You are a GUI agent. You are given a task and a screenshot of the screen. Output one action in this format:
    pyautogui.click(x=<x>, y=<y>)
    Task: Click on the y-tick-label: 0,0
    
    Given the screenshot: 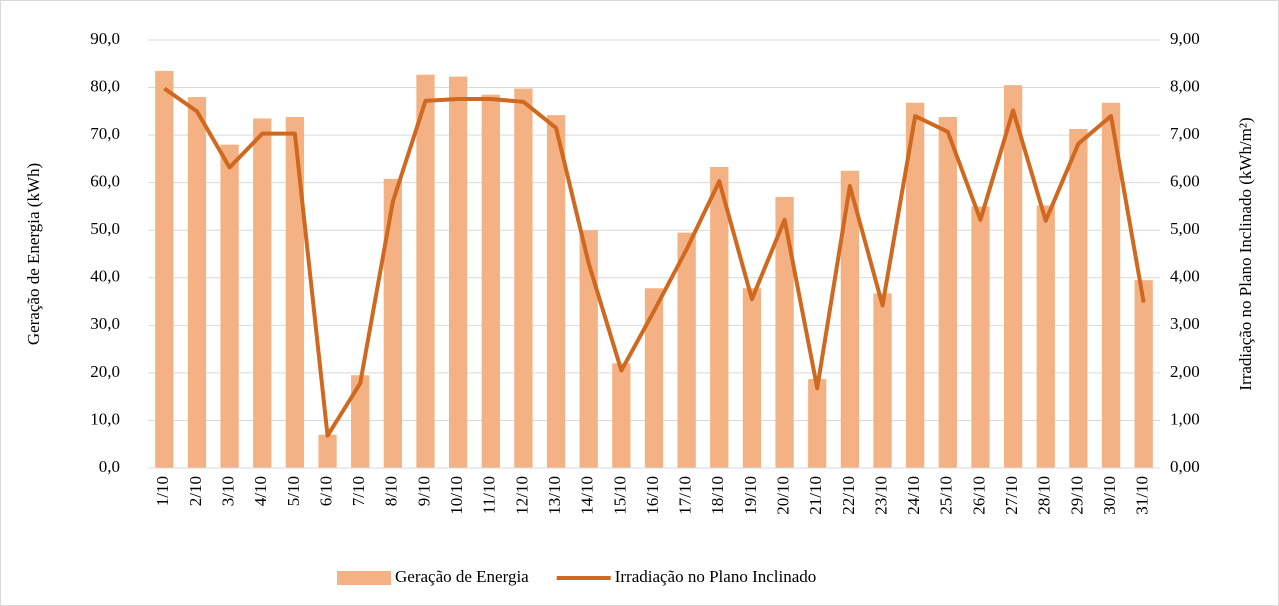 What is the action you would take?
    pyautogui.click(x=109, y=466)
    